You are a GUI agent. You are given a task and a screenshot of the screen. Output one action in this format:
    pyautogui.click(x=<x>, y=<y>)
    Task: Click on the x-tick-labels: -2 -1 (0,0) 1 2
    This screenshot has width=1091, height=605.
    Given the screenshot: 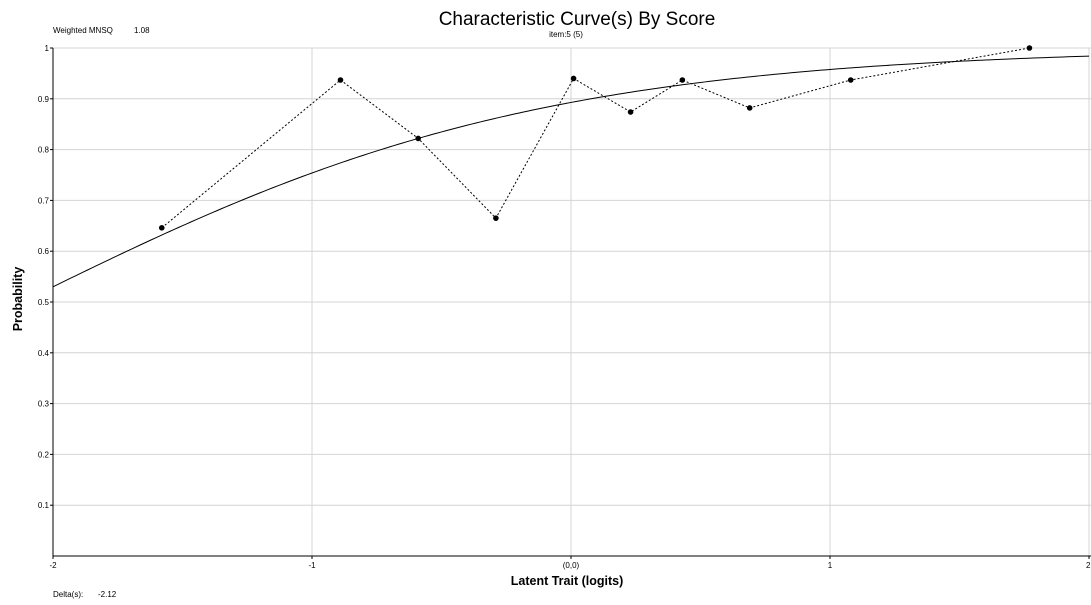 What is the action you would take?
    pyautogui.click(x=570, y=563)
    